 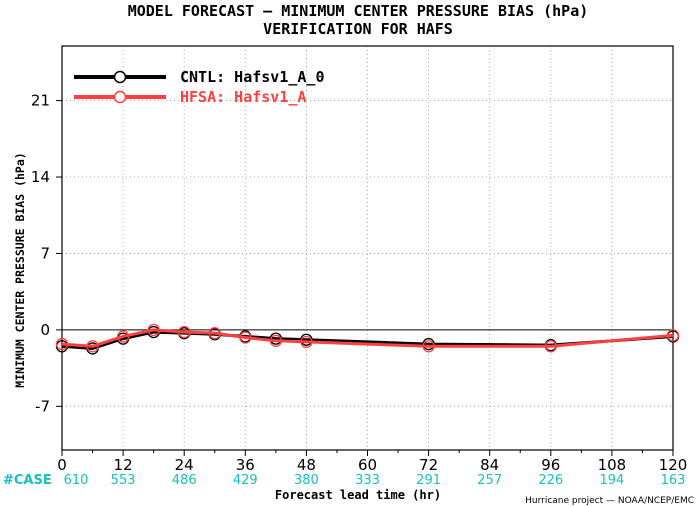 I want to click on x-tick-label: 96, so click(x=550, y=465).